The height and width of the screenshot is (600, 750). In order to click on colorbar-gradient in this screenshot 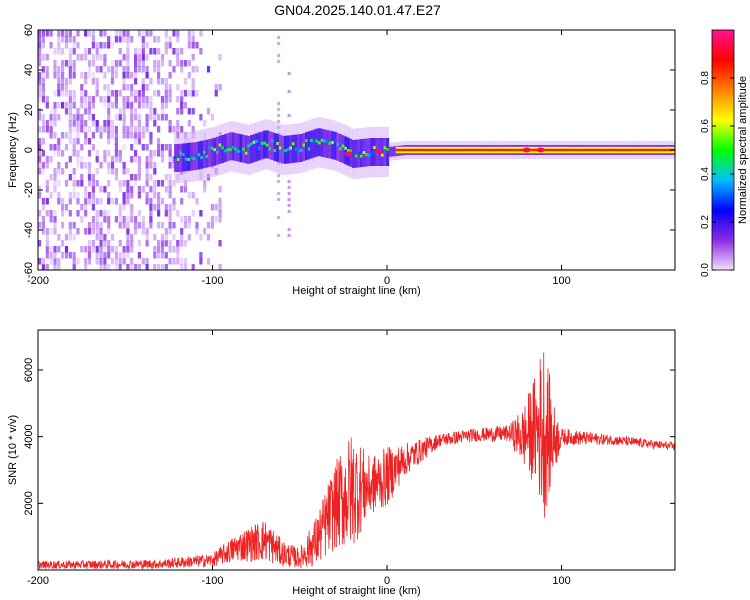, I will do `click(723, 150)`.